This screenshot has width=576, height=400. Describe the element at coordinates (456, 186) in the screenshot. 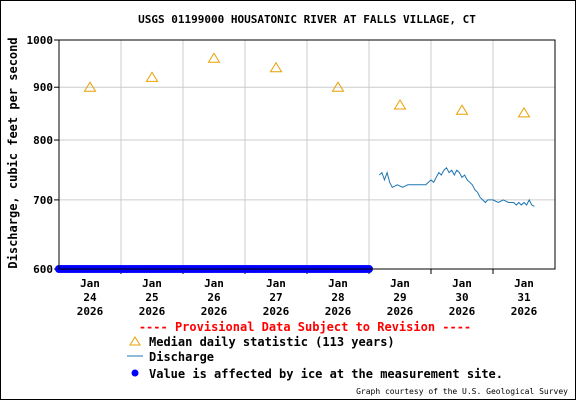

I see `discharge-series-line` at that location.